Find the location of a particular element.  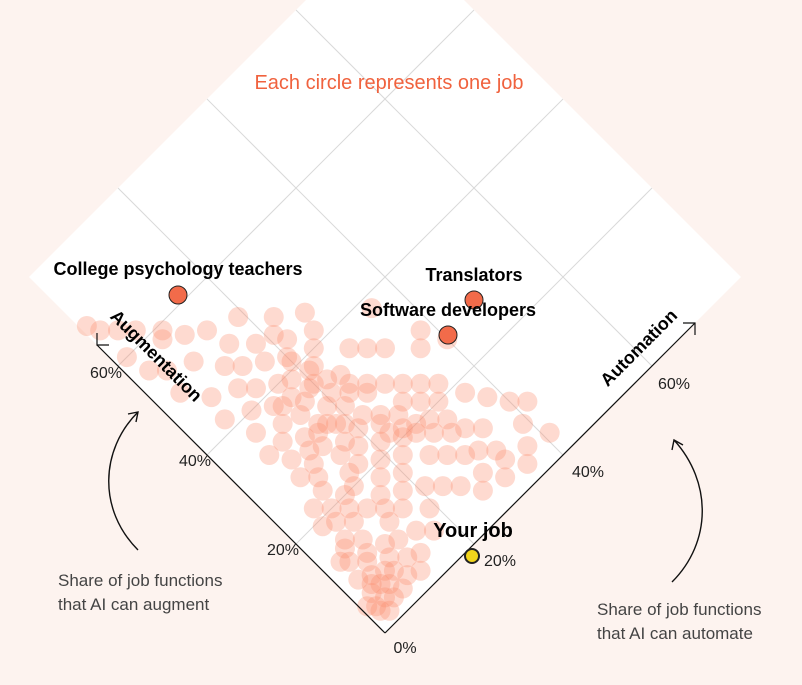

automate-annotation-line-1: Share of job functions is located at coordinates (679, 609).